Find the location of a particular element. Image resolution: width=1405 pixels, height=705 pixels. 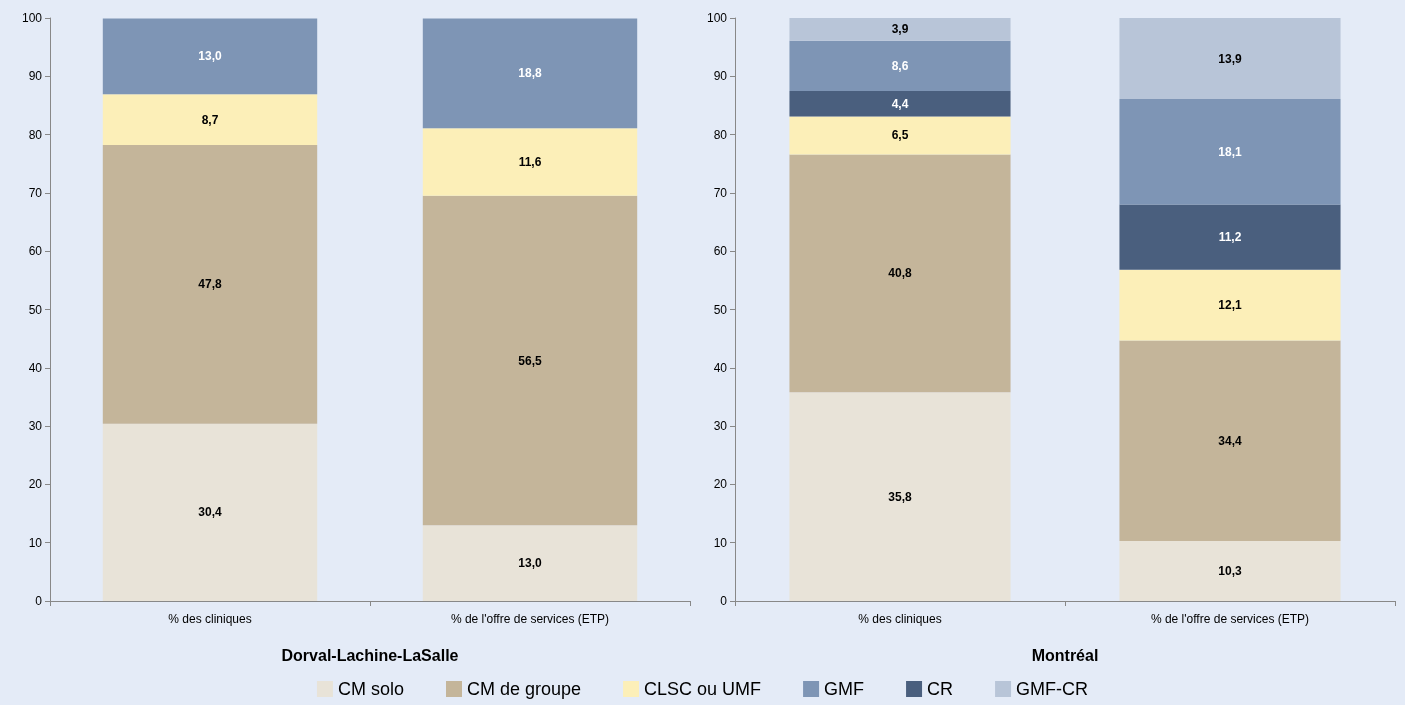

data-label: 8,6 is located at coordinates (900, 65).